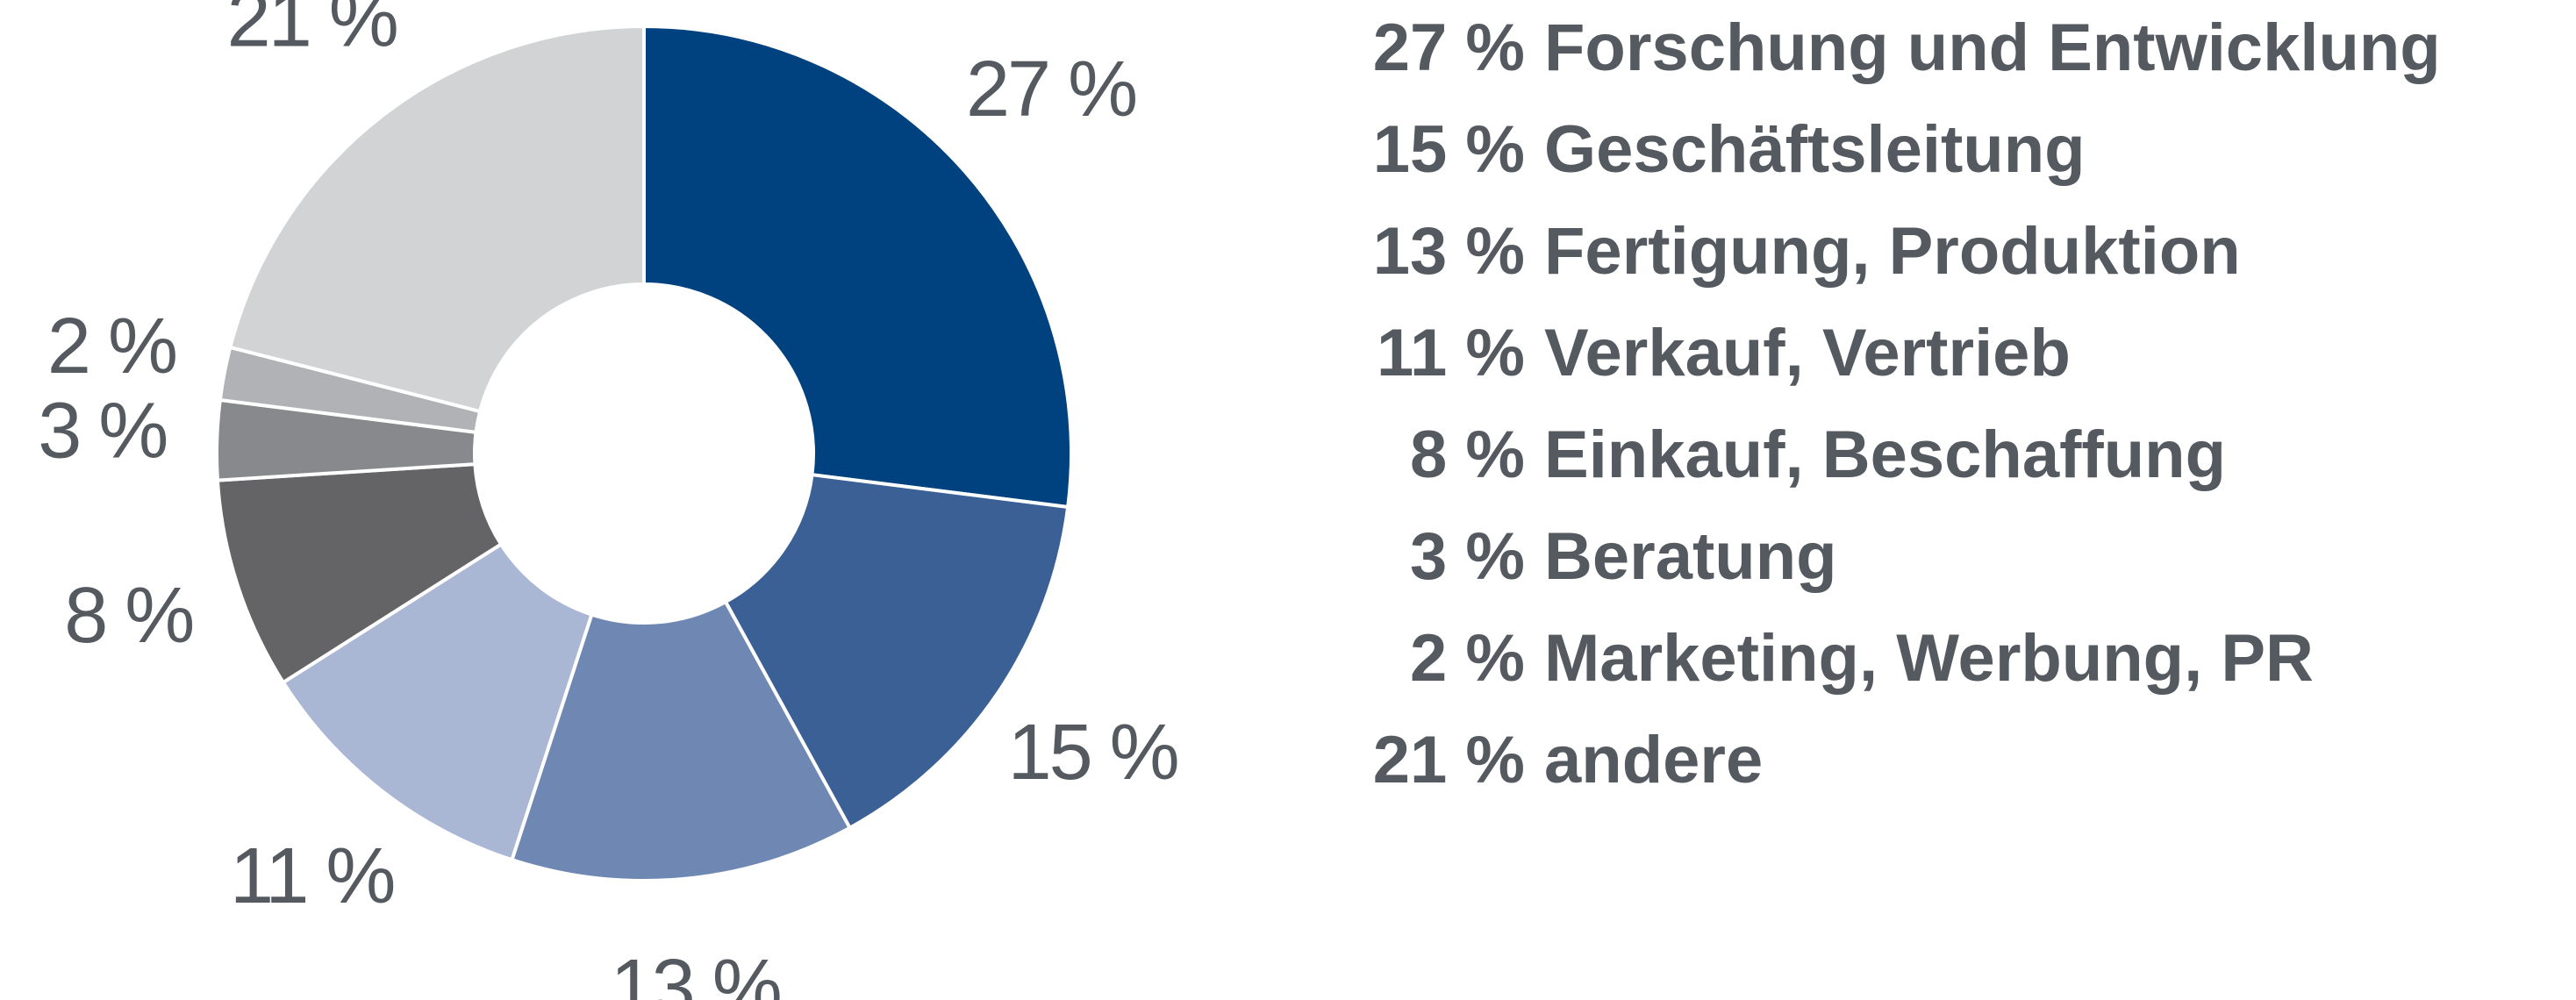 This screenshot has height=1000, width=2576. What do you see at coordinates (1467, 556) in the screenshot?
I see `legend-value: 3 %` at bounding box center [1467, 556].